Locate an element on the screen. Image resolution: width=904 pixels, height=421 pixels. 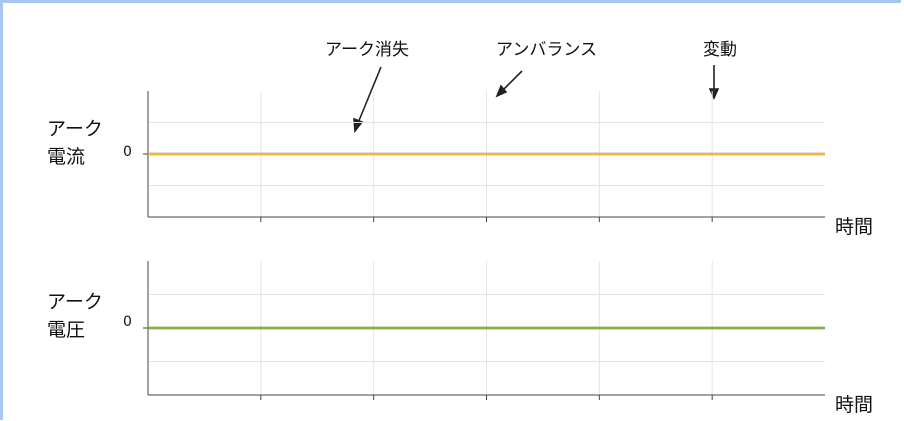
ytick-zero-voltage: 0 is located at coordinates (127, 322).